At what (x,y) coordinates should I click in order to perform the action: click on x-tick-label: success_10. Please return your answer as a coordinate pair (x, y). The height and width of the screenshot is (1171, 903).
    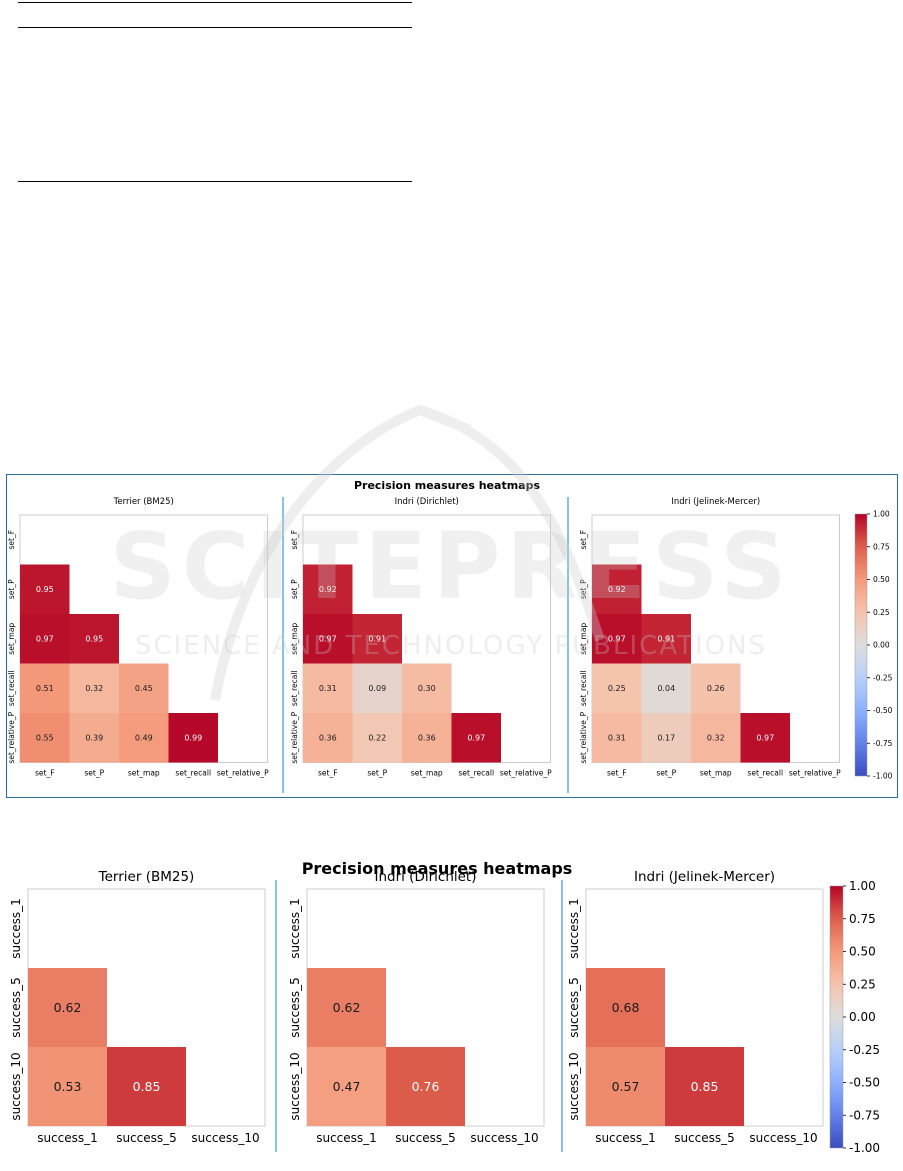
    Looking at the image, I should click on (225, 1138).